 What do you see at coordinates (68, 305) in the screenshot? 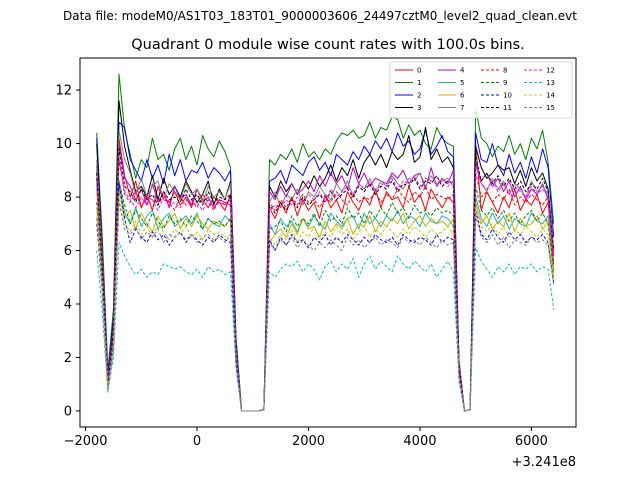
I see `y-tick-label: 4` at bounding box center [68, 305].